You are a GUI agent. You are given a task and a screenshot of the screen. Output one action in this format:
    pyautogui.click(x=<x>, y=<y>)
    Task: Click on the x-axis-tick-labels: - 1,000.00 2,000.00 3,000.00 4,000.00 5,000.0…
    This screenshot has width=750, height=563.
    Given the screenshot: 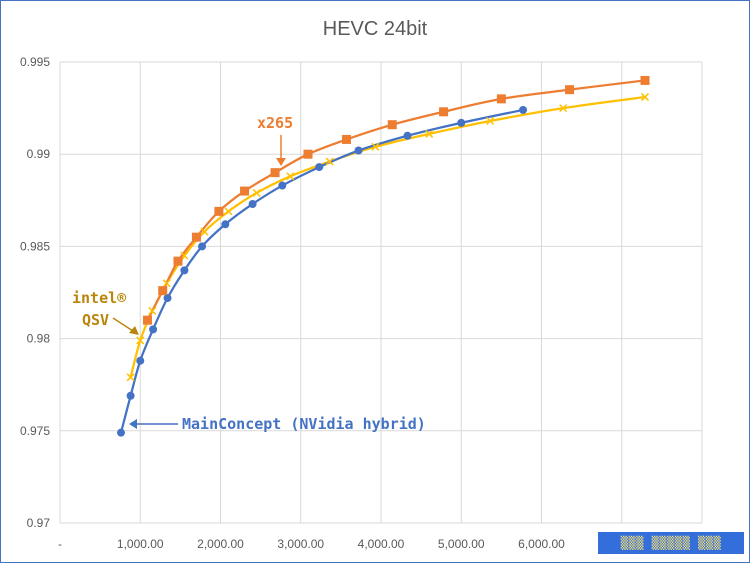 What is the action you would take?
    pyautogui.click(x=311, y=544)
    